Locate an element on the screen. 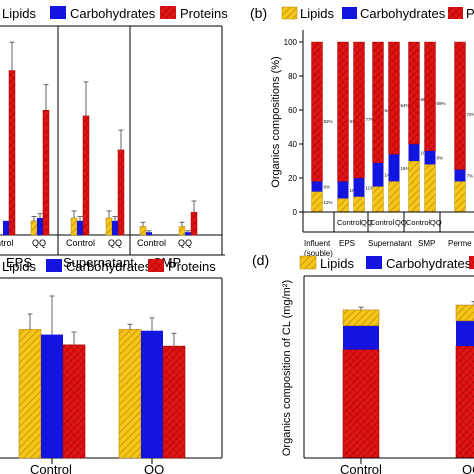 Image resolution: width=474 pixels, height=474 pixels. tick-label: ntrol is located at coordinates (7, 243).